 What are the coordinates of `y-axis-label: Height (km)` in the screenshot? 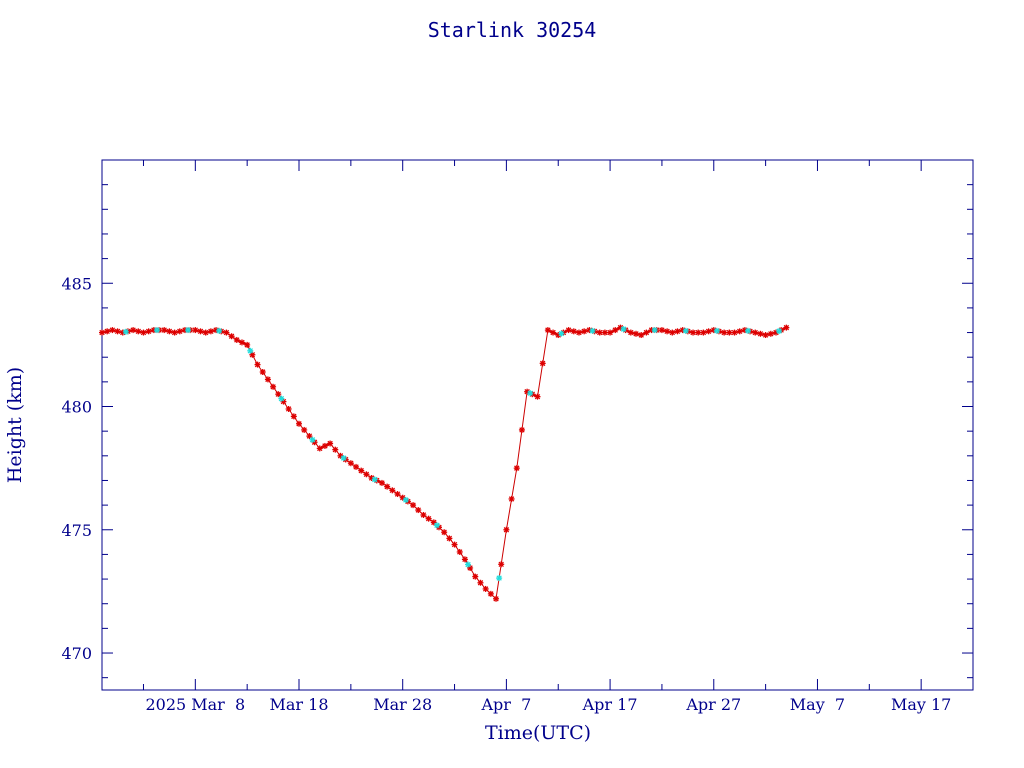 It's located at (15, 425).